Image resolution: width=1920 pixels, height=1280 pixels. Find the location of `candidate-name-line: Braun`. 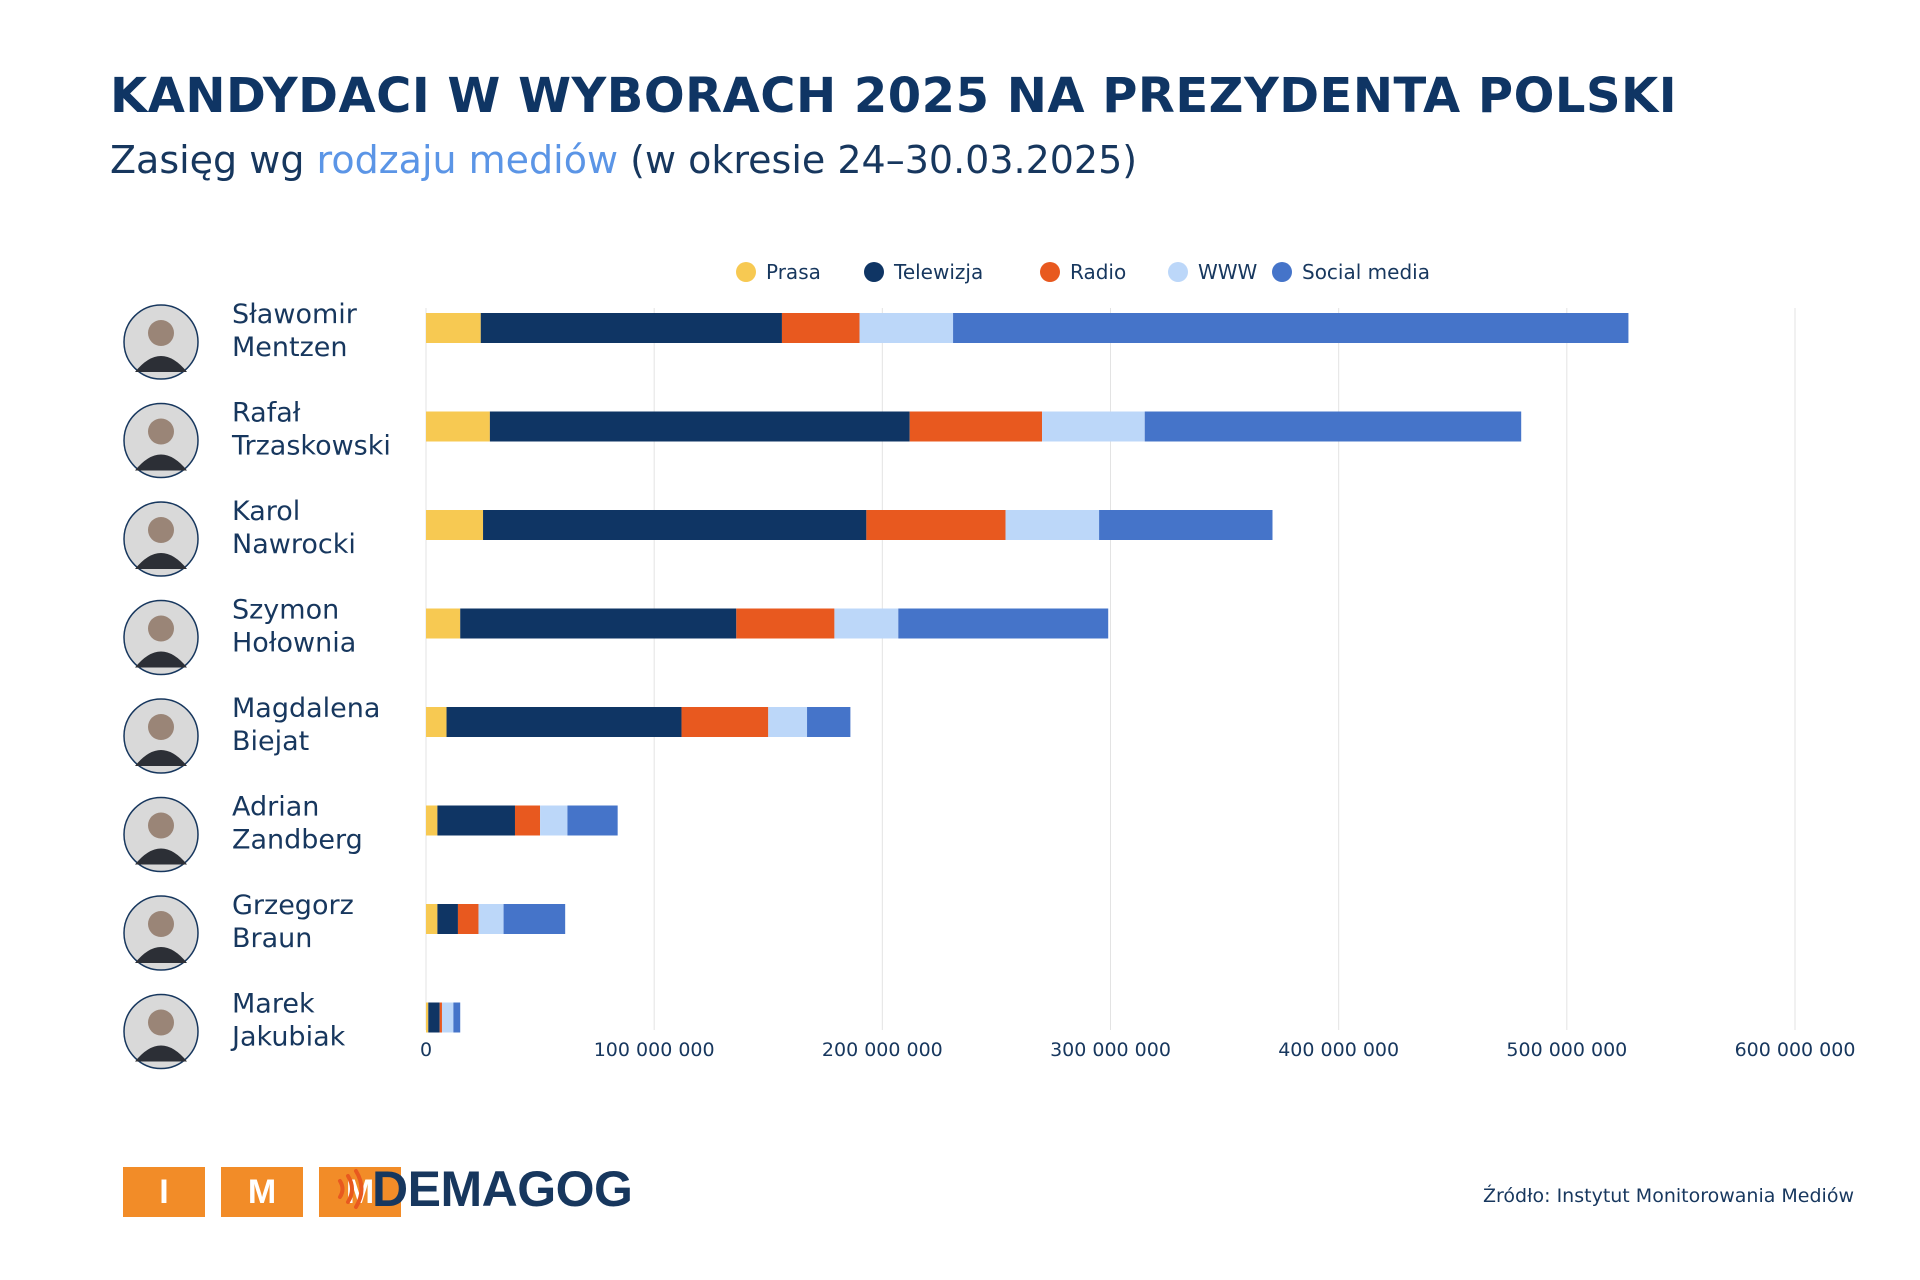

candidate-name-line: Braun is located at coordinates (272, 938).